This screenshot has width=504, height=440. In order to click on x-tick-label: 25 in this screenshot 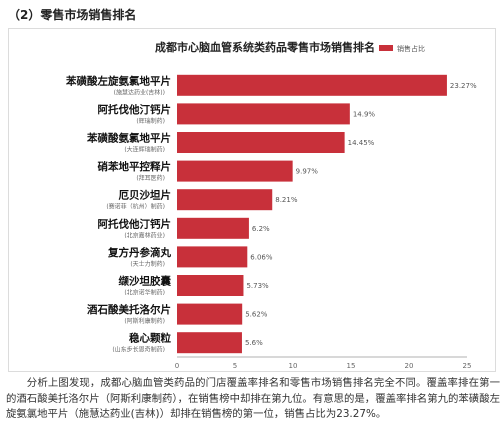, I will do `click(467, 366)`.